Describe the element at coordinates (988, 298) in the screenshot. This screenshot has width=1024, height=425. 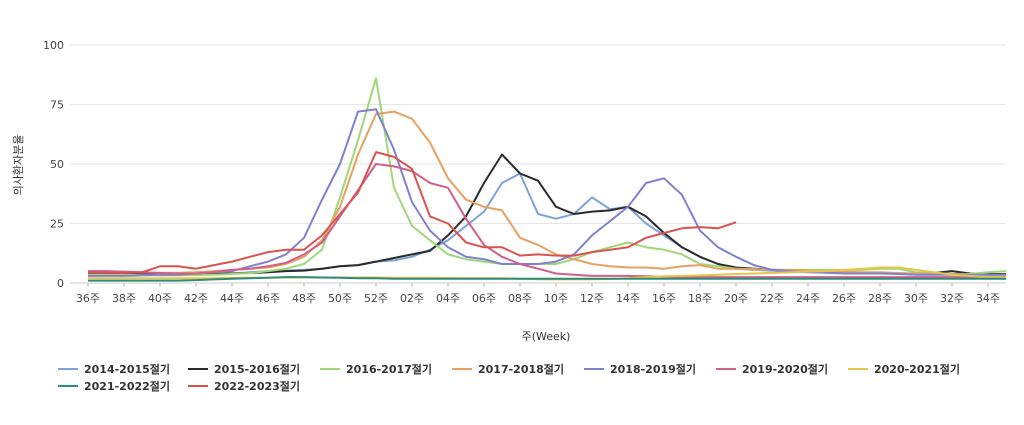
I see `x-tick-label: 34주` at that location.